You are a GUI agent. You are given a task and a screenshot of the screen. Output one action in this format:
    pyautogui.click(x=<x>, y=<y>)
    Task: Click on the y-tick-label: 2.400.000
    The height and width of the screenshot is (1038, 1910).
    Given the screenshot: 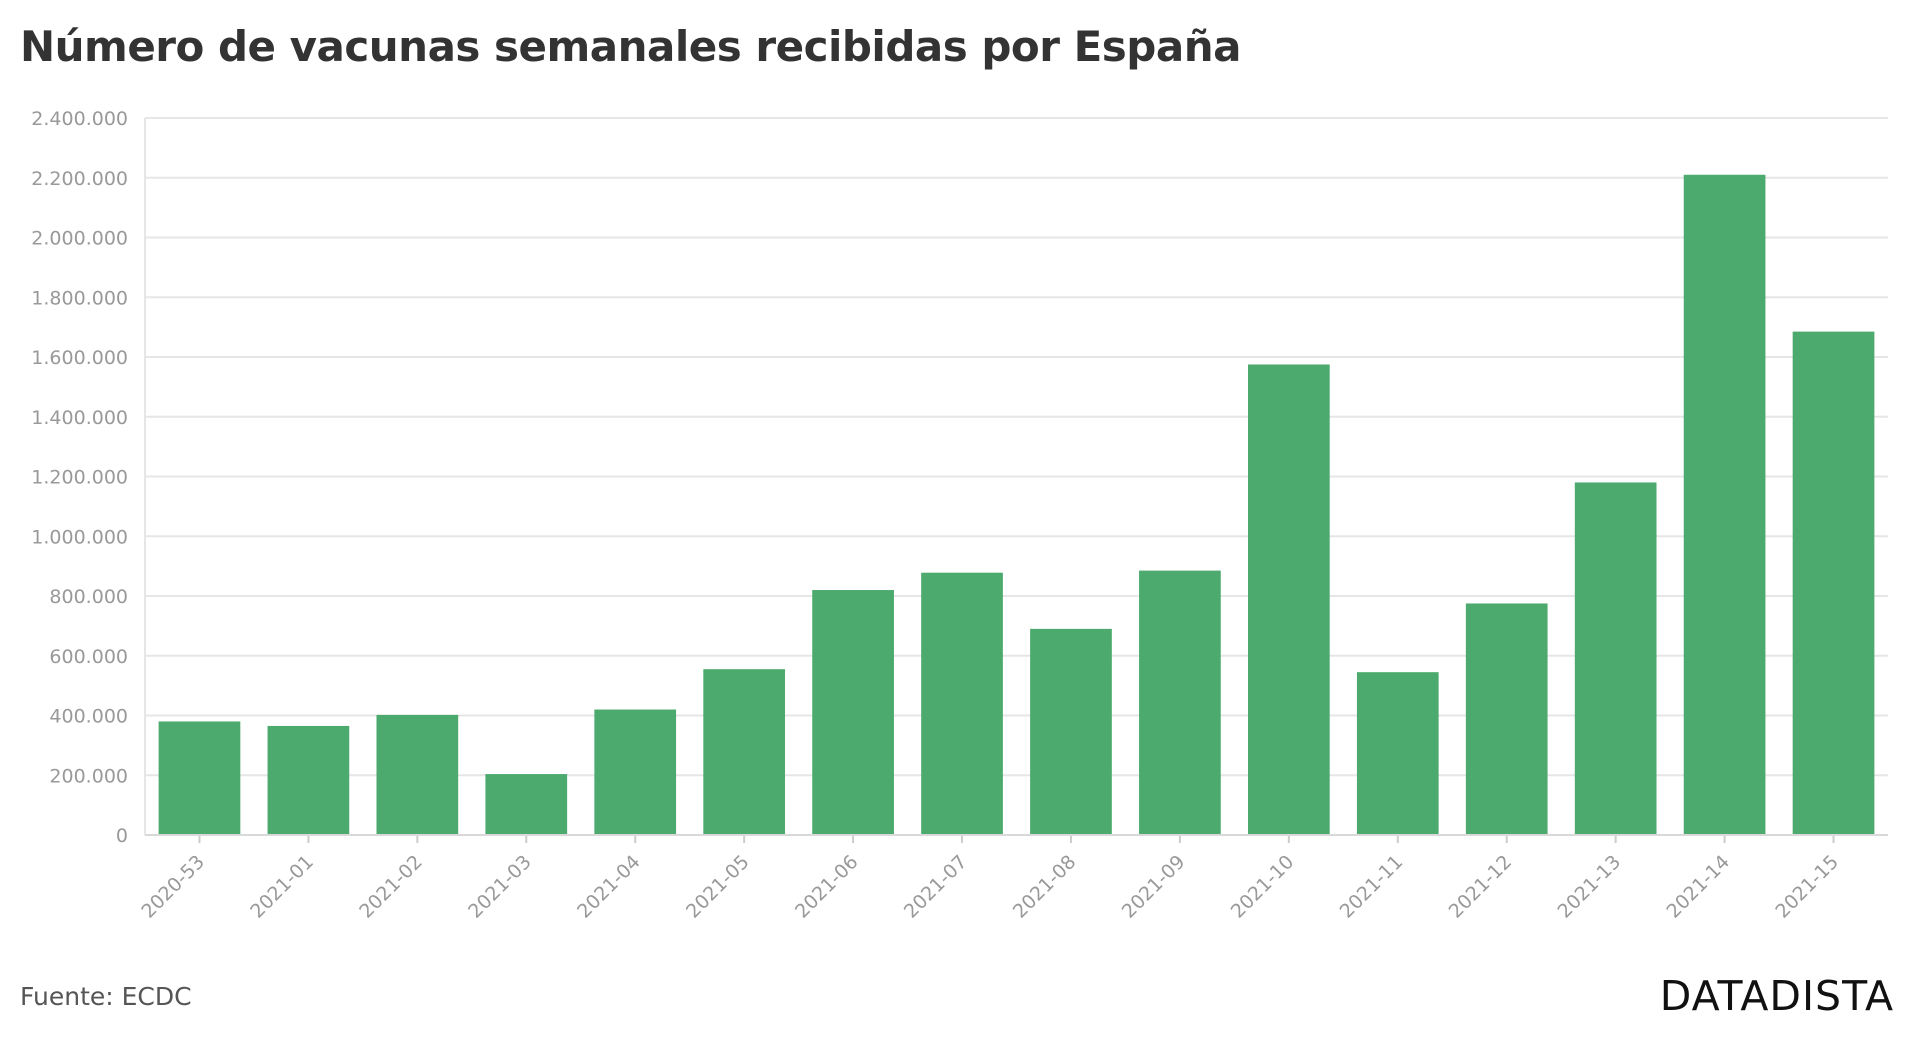 What is the action you would take?
    pyautogui.click(x=79, y=119)
    